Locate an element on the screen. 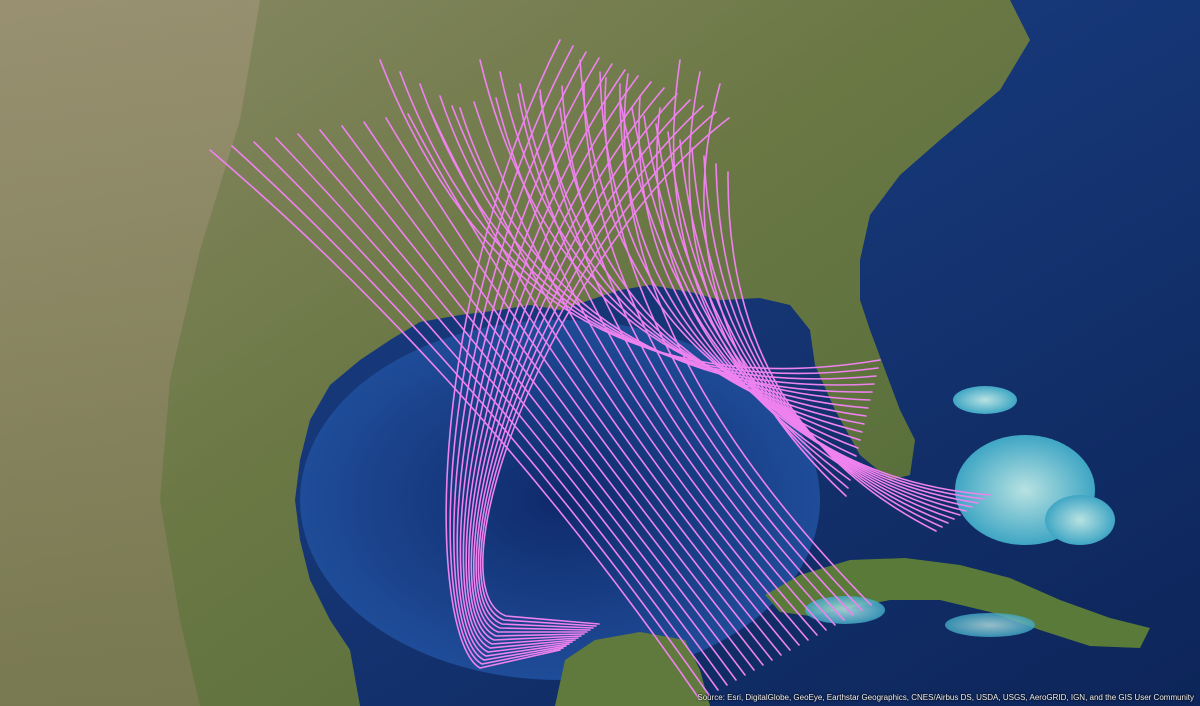 Image resolution: width=1200 pixels, height=706 pixels. cuba is located at coordinates (957, 603).